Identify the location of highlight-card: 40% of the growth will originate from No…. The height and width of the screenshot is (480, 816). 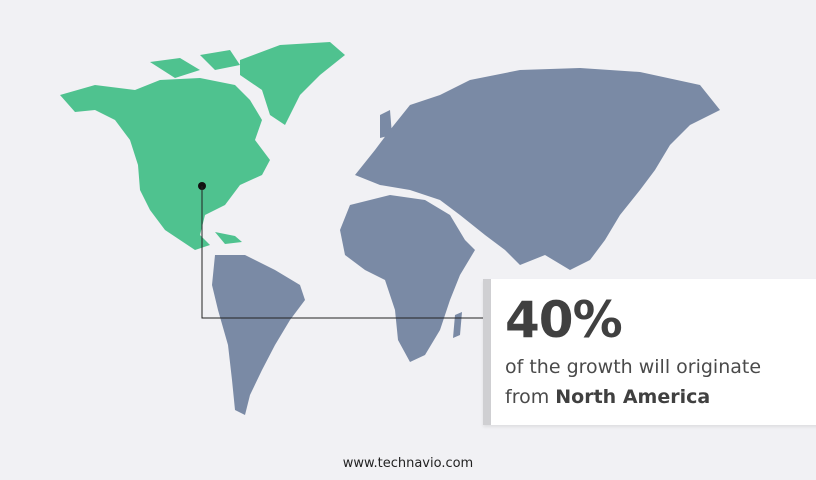
(649, 352).